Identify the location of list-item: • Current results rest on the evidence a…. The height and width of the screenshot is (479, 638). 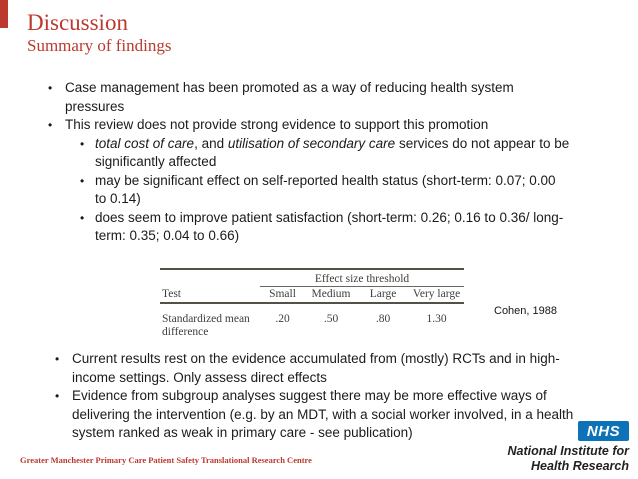
(325, 368).